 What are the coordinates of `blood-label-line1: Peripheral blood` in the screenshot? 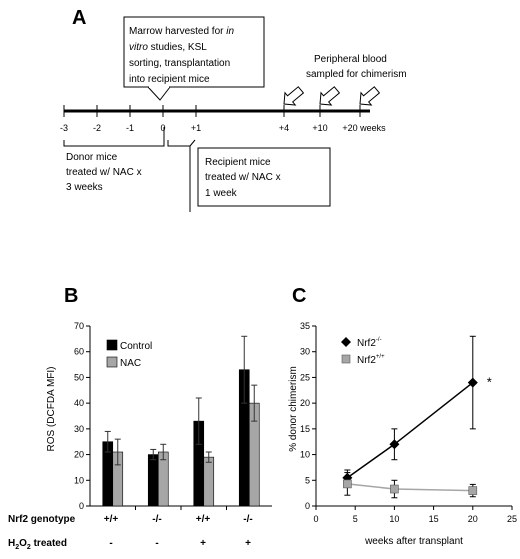 It's located at (350, 59).